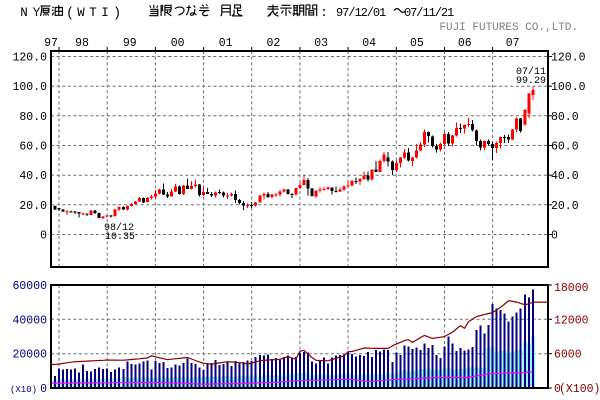 The image size is (600, 400). I want to click on svg-text: 01, so click(226, 43).